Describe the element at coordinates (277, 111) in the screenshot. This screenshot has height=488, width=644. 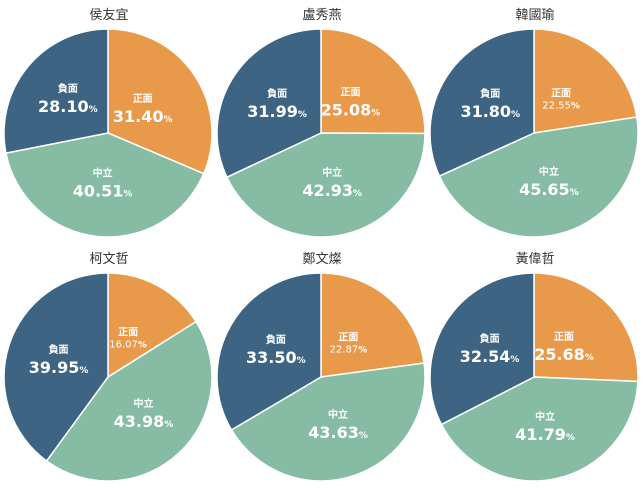
I see `slice-value-label: 31.99%` at that location.